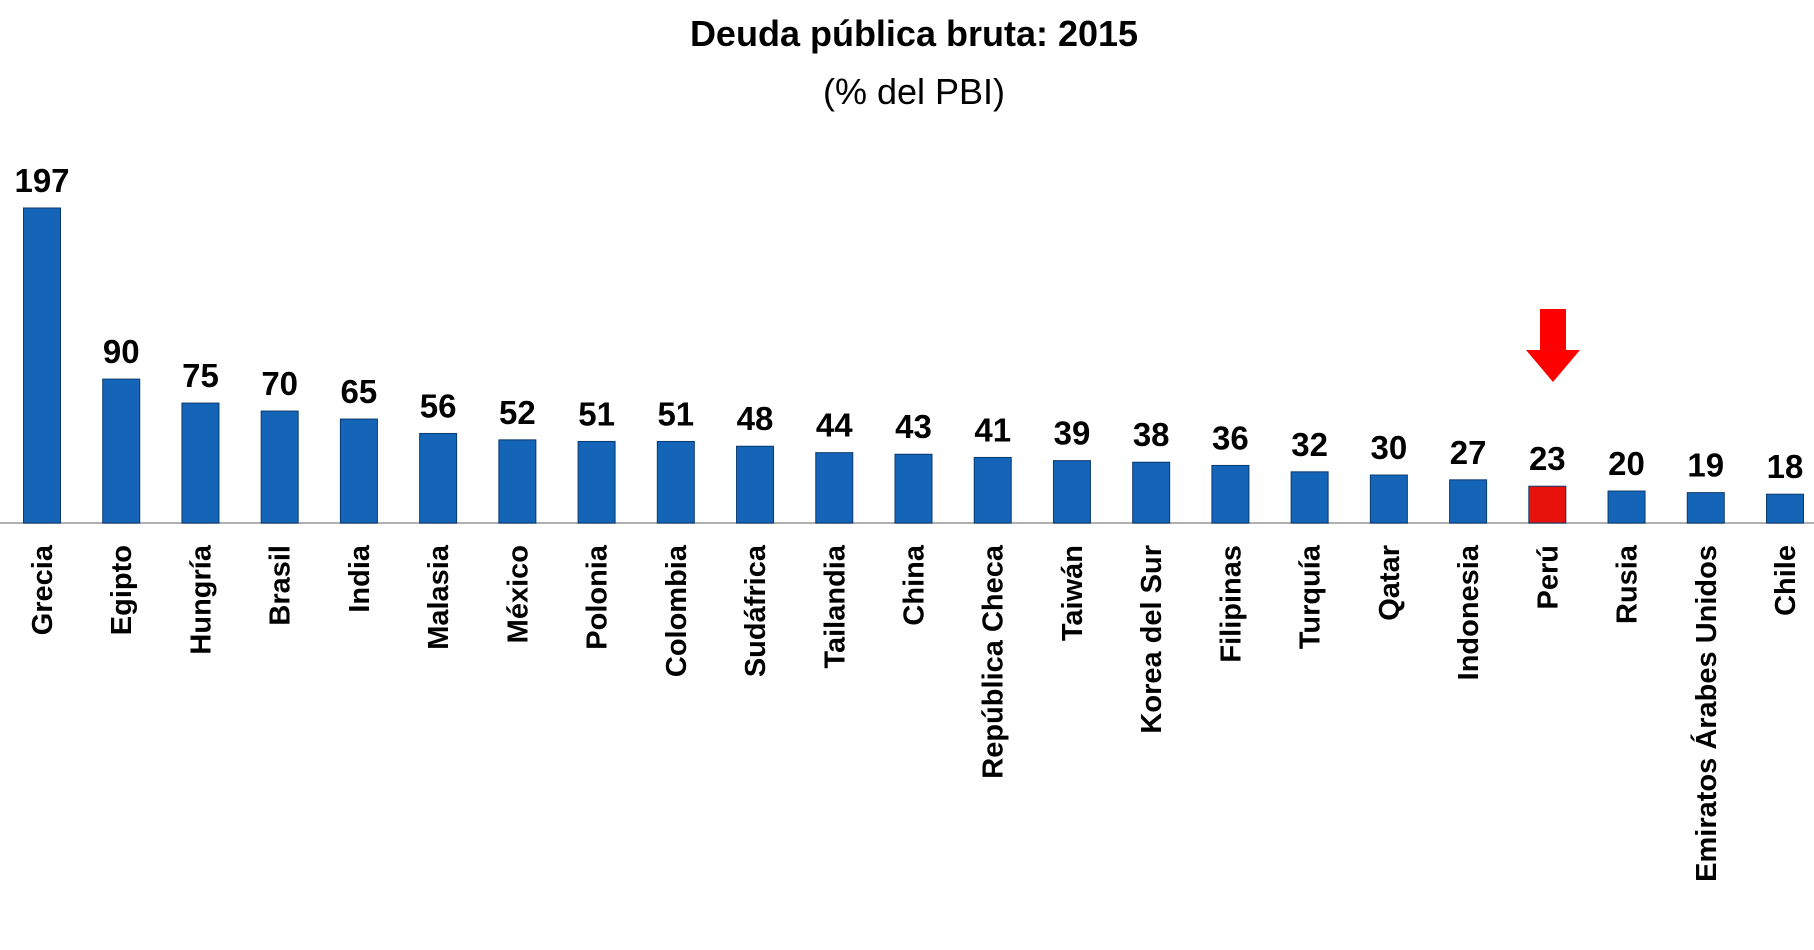  What do you see at coordinates (439, 597) in the screenshot?
I see `x-tick-label: Malasia` at bounding box center [439, 597].